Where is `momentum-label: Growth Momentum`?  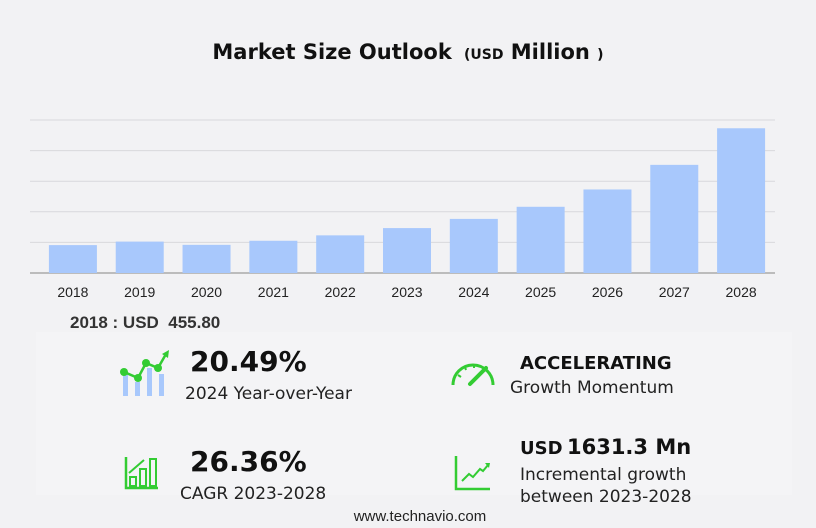
momentum-label: Growth Momentum is located at coordinates (592, 388).